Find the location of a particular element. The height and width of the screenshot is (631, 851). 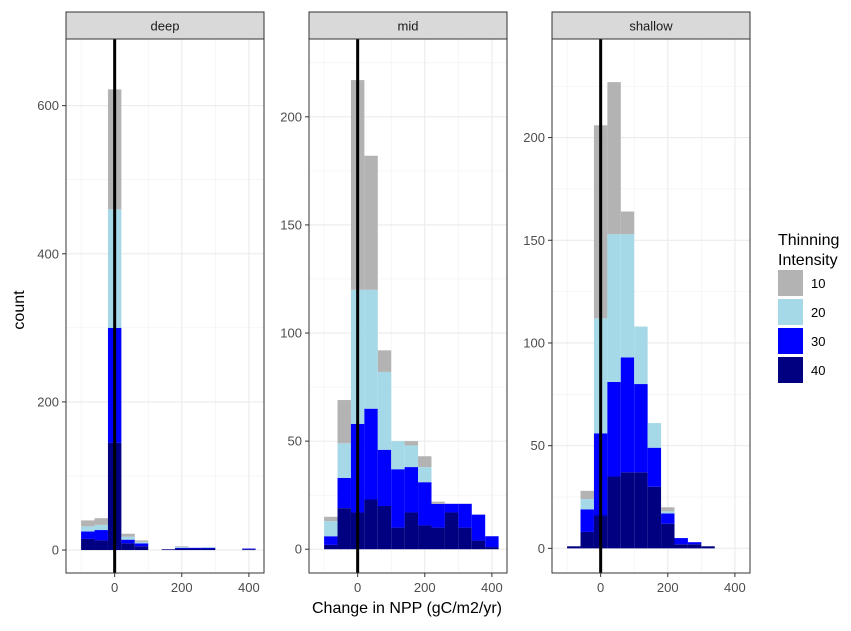

legend-title-line-2: Intensity is located at coordinates (808, 260).